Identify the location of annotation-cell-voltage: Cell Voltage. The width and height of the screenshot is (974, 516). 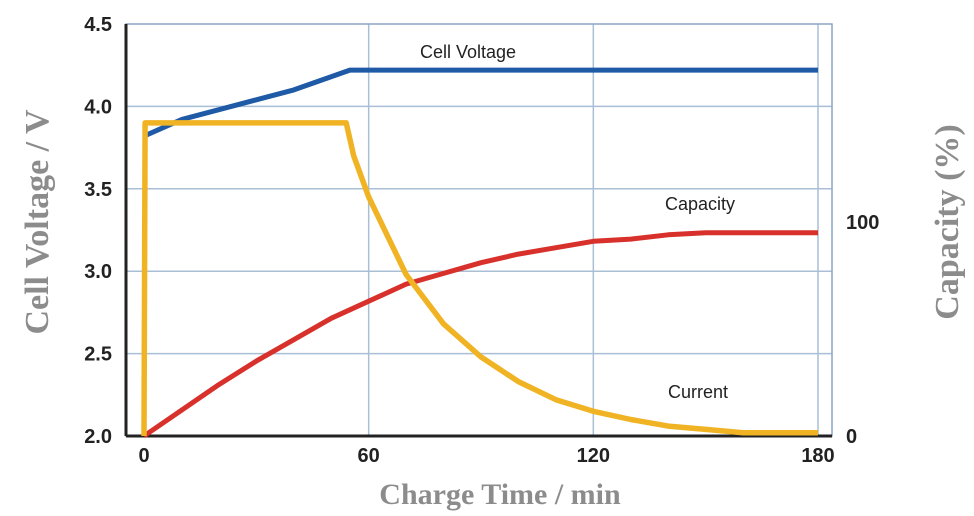
(468, 52).